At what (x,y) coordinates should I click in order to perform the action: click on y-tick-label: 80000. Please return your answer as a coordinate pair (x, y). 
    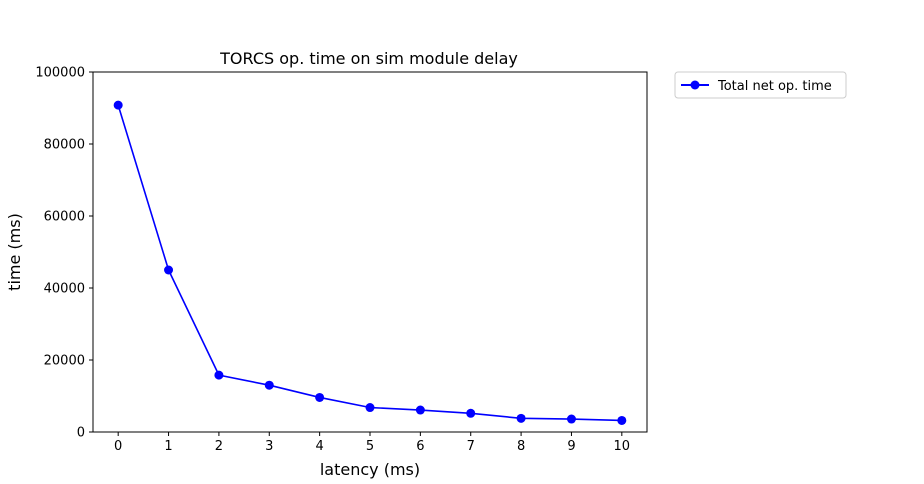
    Looking at the image, I should click on (64, 145).